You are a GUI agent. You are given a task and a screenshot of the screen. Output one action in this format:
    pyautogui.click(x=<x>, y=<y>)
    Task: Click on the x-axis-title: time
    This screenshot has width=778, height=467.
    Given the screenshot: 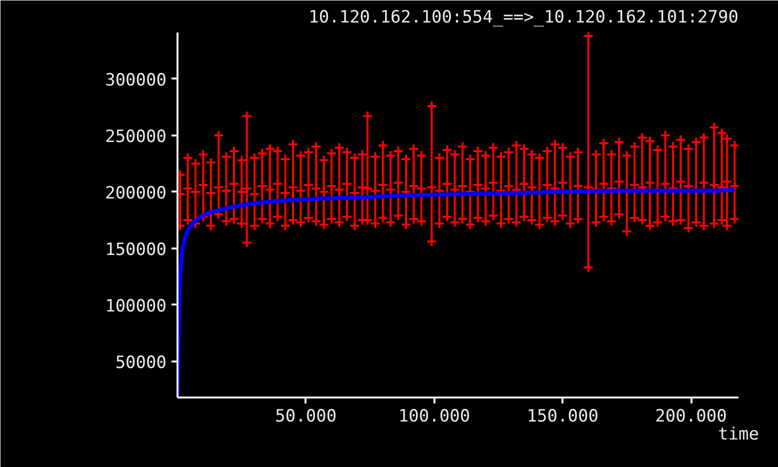 What is the action you would take?
    pyautogui.click(x=738, y=434)
    